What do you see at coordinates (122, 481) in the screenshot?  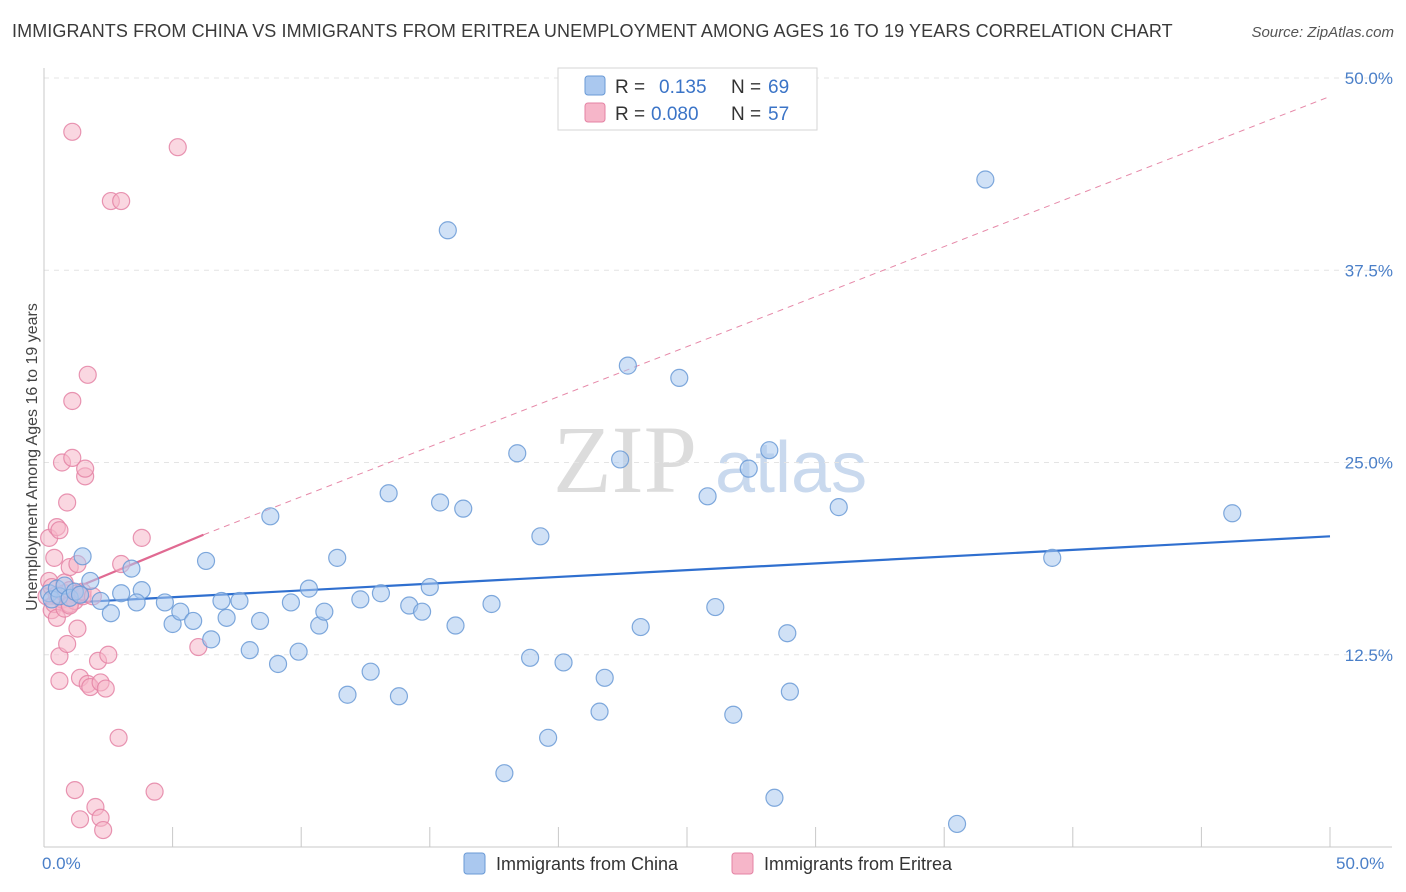 I see `eritrea-points` at bounding box center [122, 481].